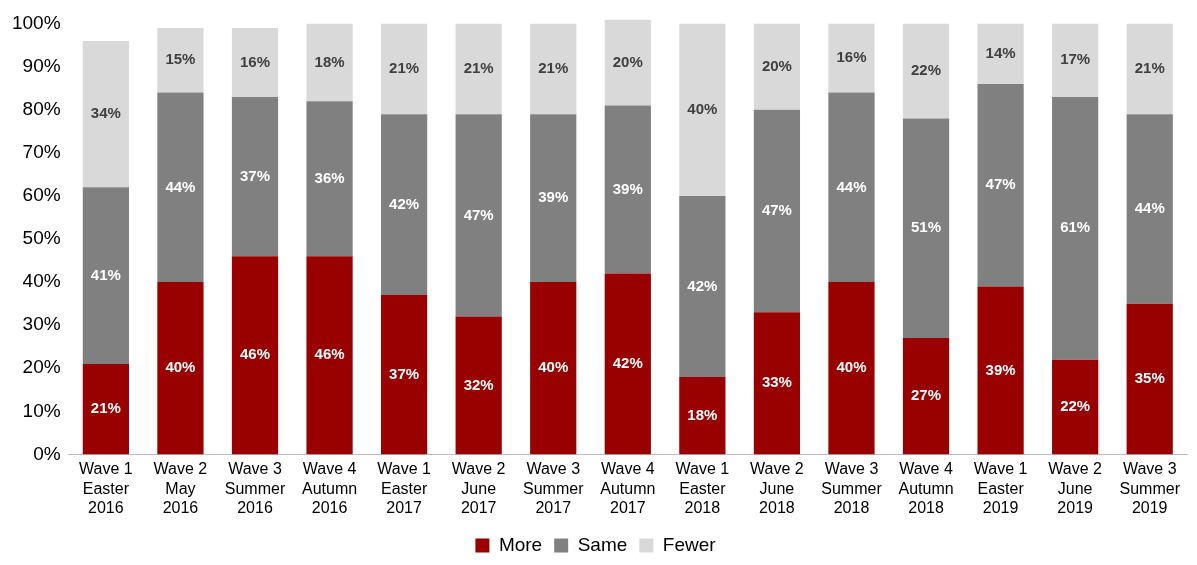 The height and width of the screenshot is (565, 1197). What do you see at coordinates (478, 488) in the screenshot?
I see `x-tick-label: Wave 2 June 2017` at bounding box center [478, 488].